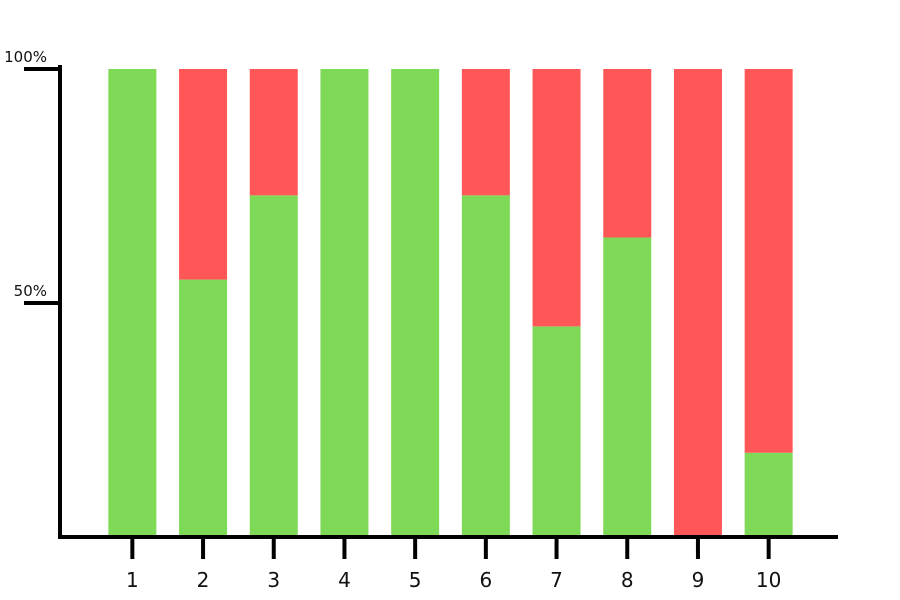  What do you see at coordinates (627, 580) in the screenshot?
I see `x-tick-label: 8` at bounding box center [627, 580].